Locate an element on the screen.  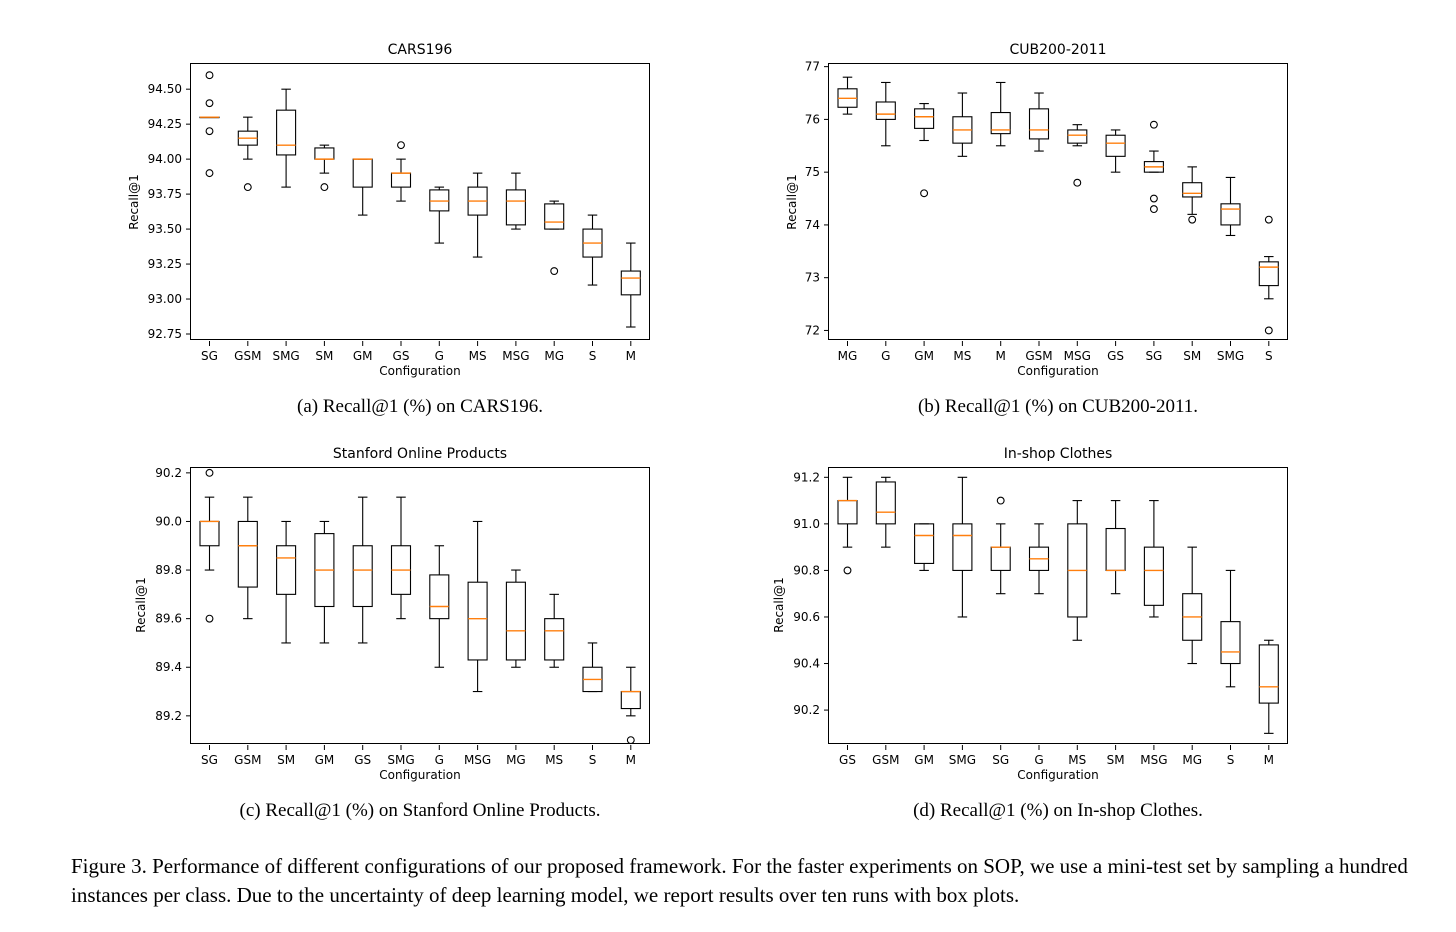
chart-svg: 72 73 74 75 76 77 MG G GM MS M GSM MSG GS SG SM SMG S is located at coordinates (1042, 211).